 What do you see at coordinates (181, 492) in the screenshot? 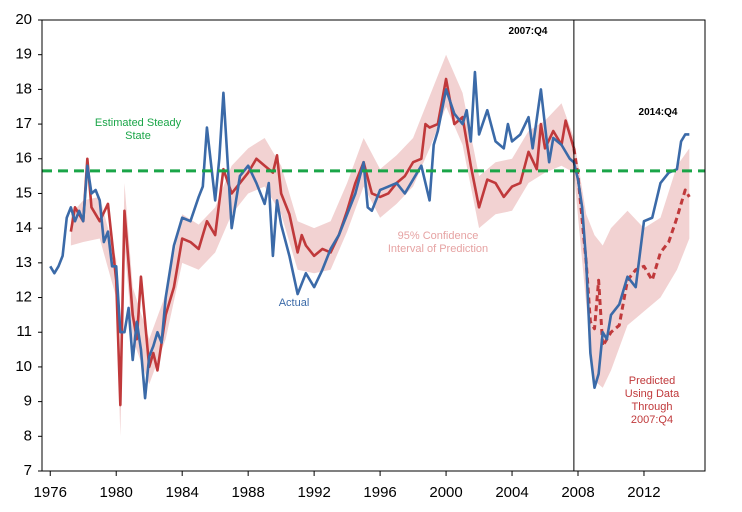
I see `x-tick-label: 1984` at bounding box center [181, 492].